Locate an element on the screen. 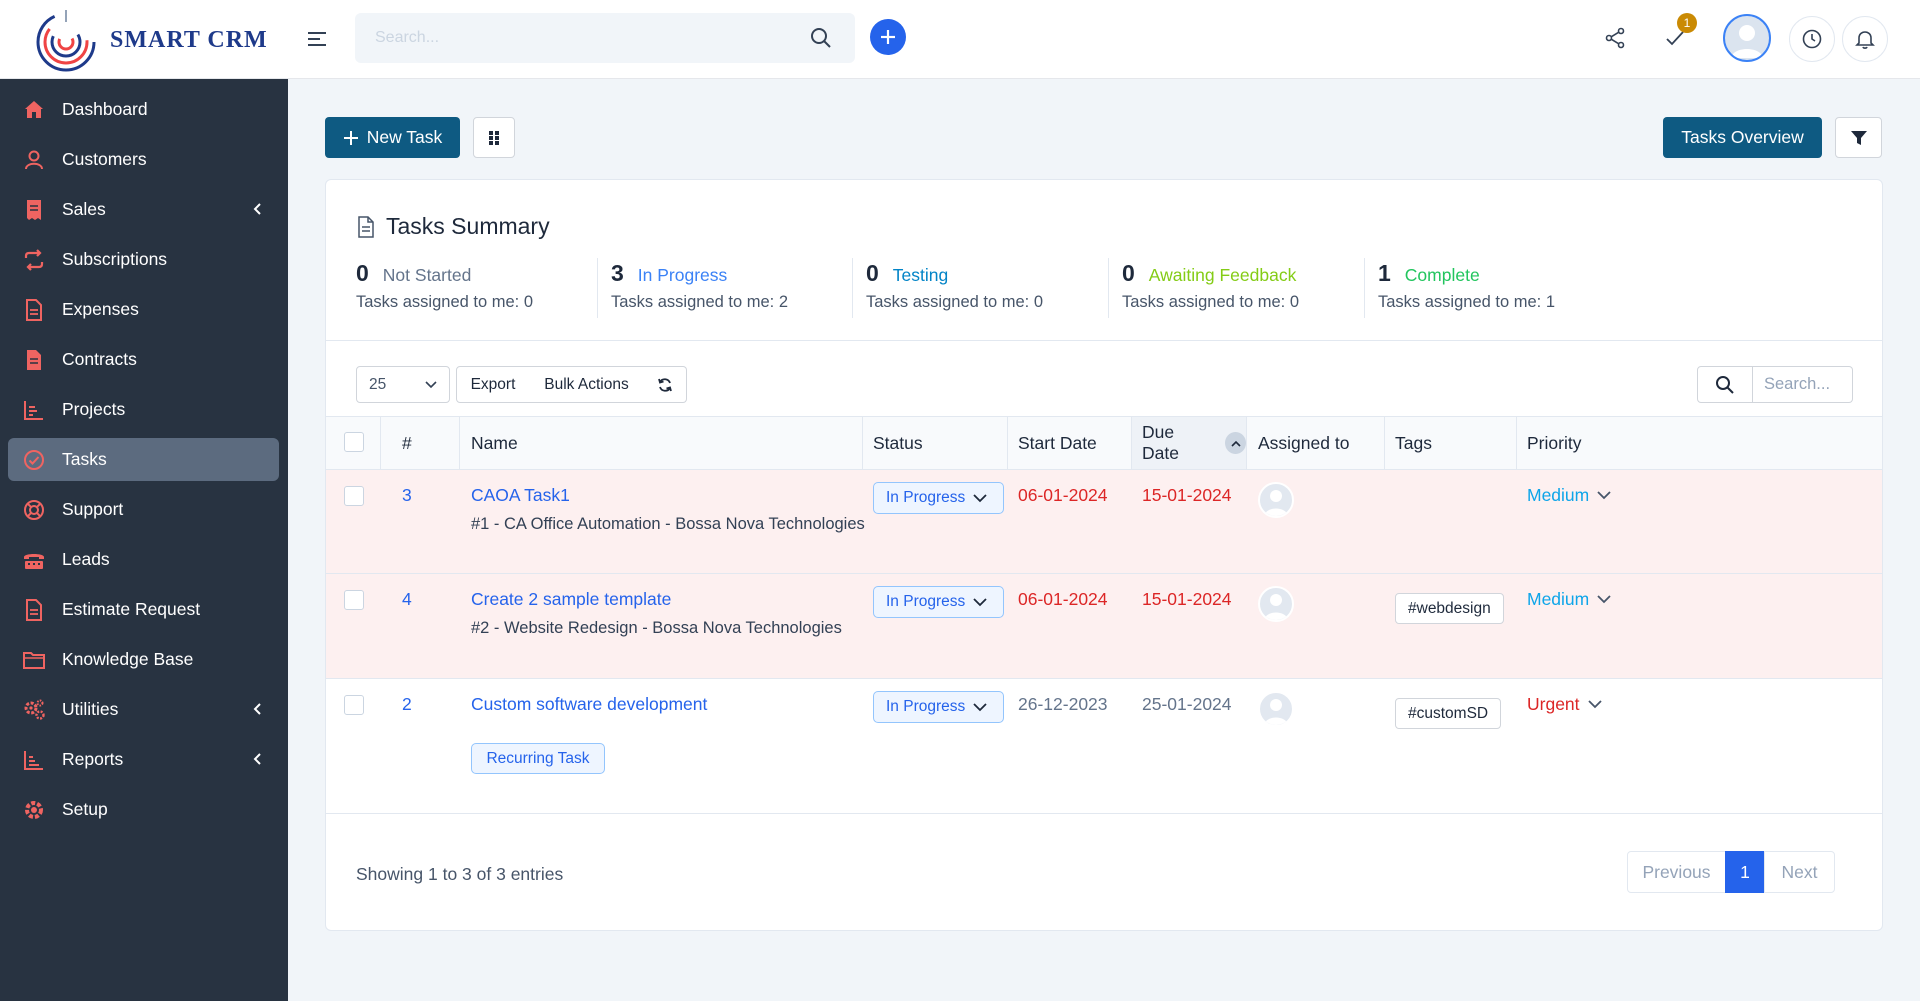 This screenshot has height=1001, width=1920. new-task-button: New Task is located at coordinates (392, 137).